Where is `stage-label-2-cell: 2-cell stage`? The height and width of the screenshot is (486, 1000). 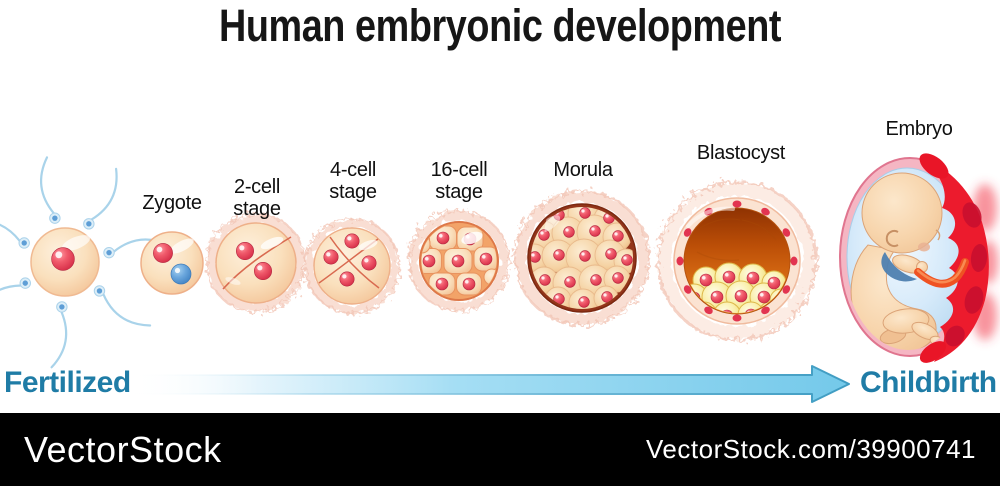
stage-label-2-cell: 2-cell stage is located at coordinates (257, 198).